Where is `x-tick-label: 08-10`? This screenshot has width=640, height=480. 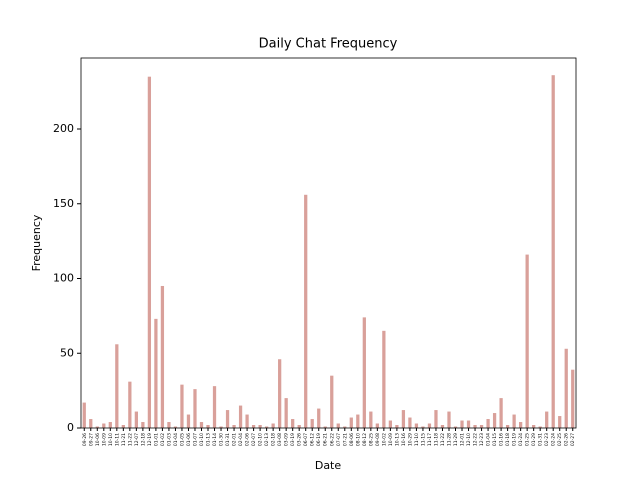 x-tick-label: 08-10 is located at coordinates (358, 439).